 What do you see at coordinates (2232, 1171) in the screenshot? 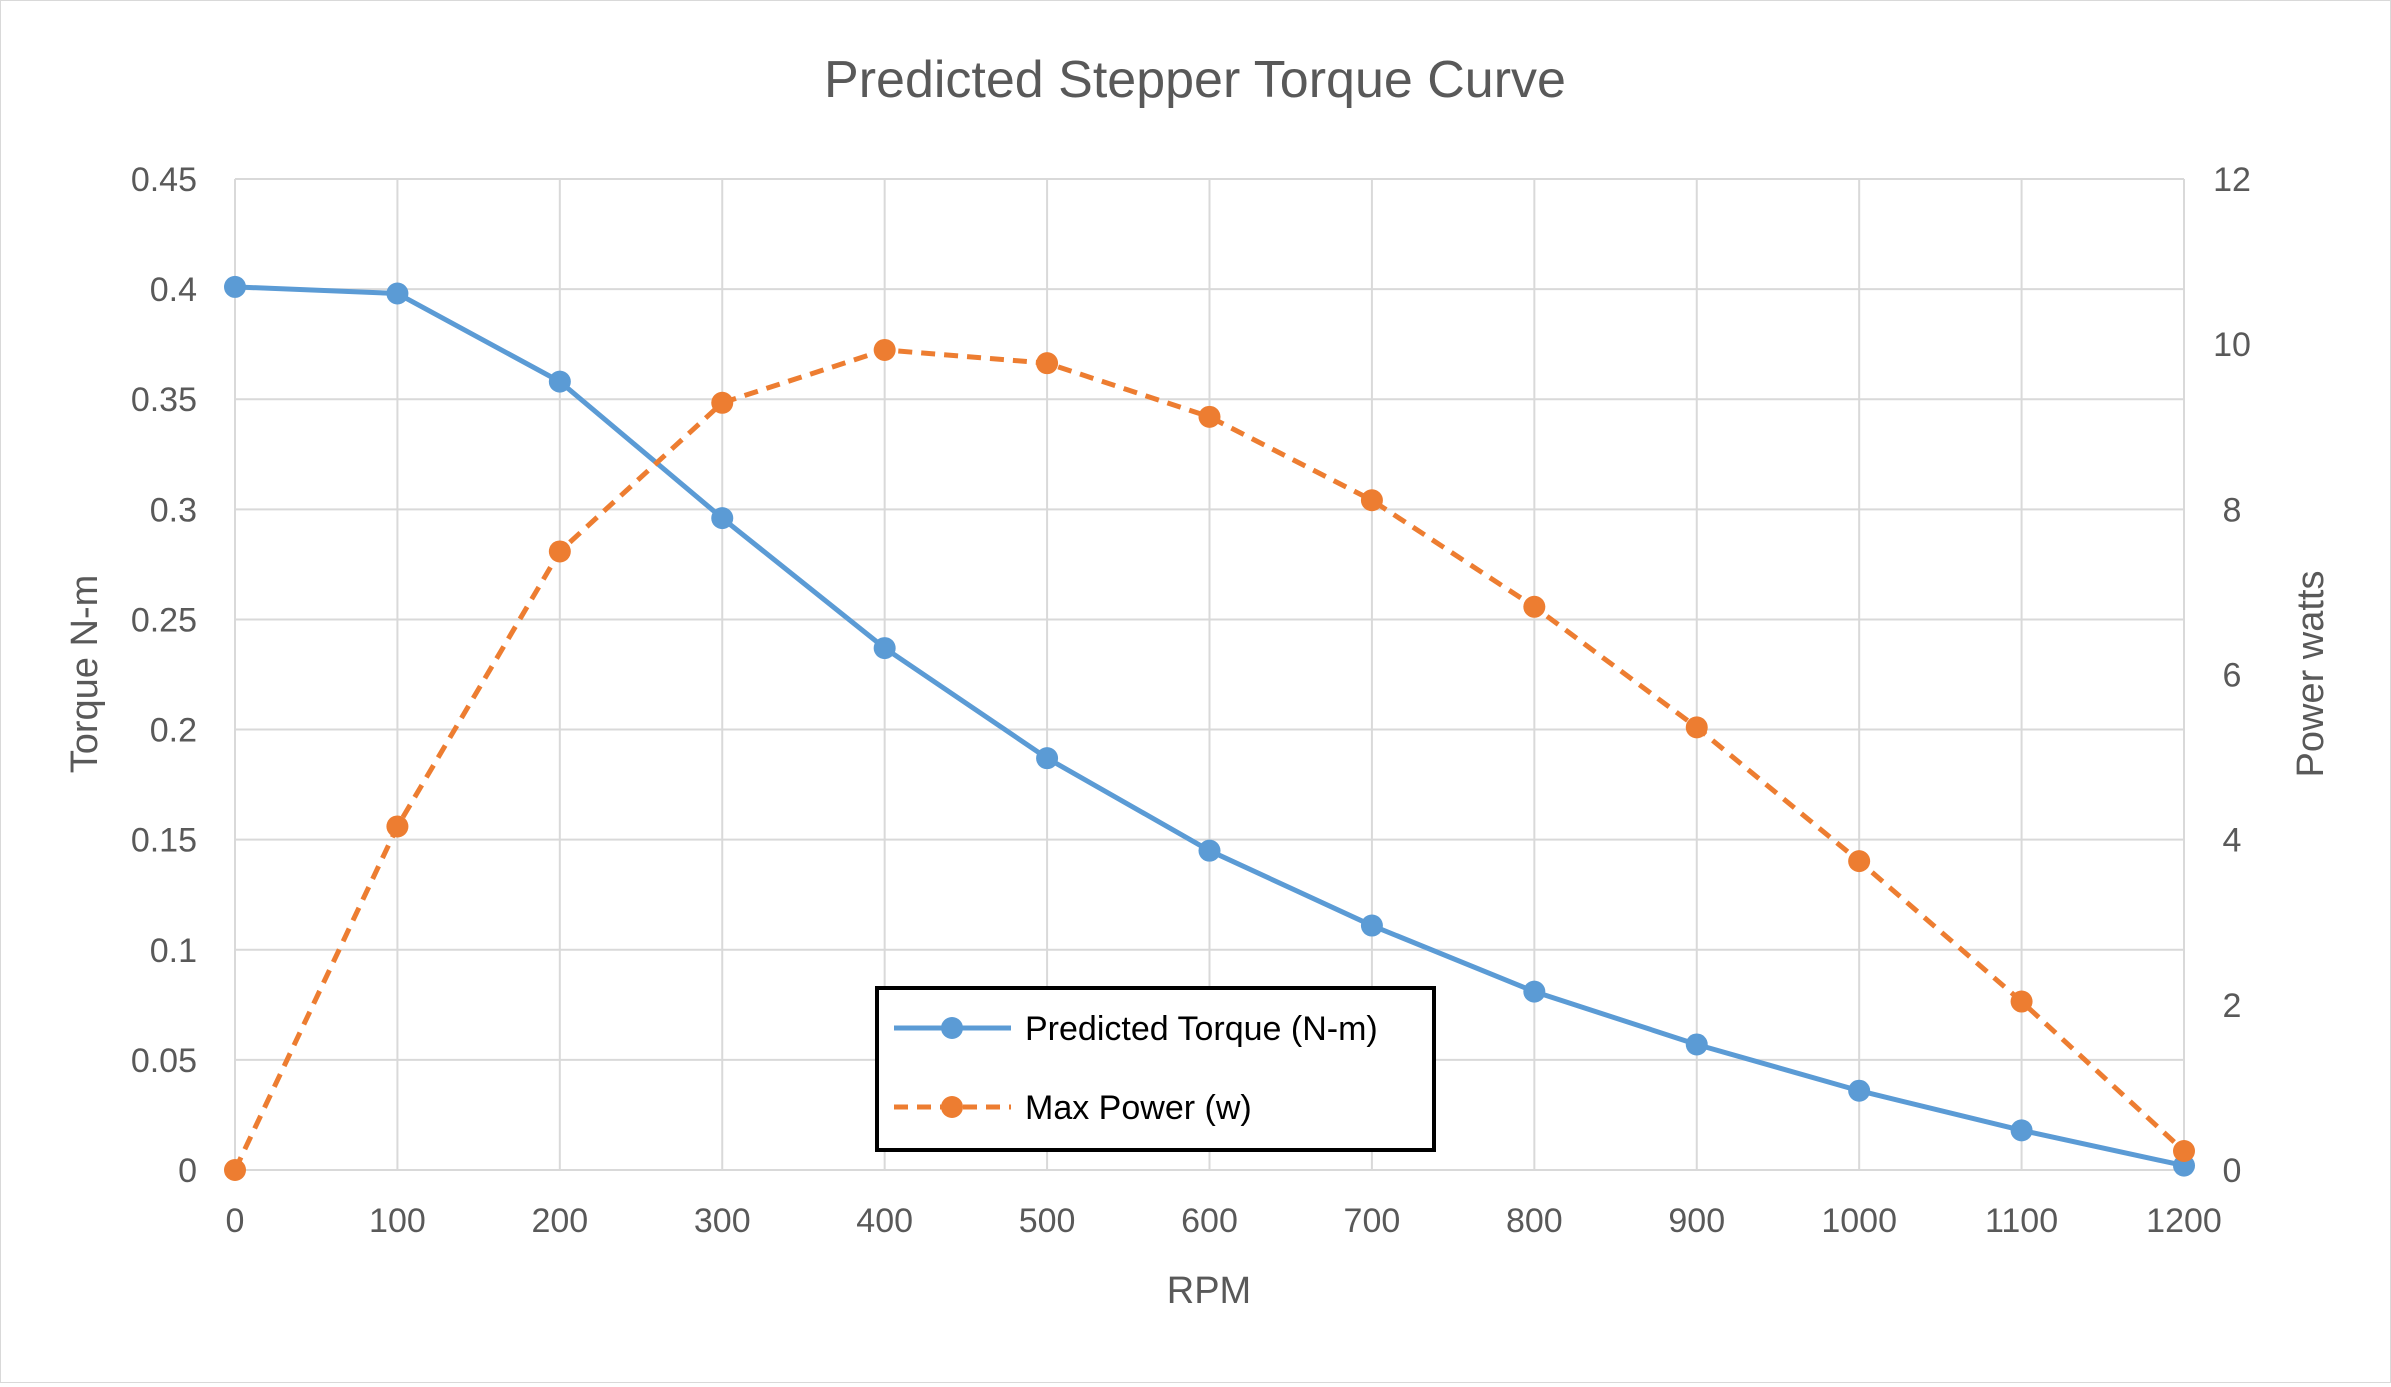
I see `y2-tick-label: 0` at bounding box center [2232, 1171].